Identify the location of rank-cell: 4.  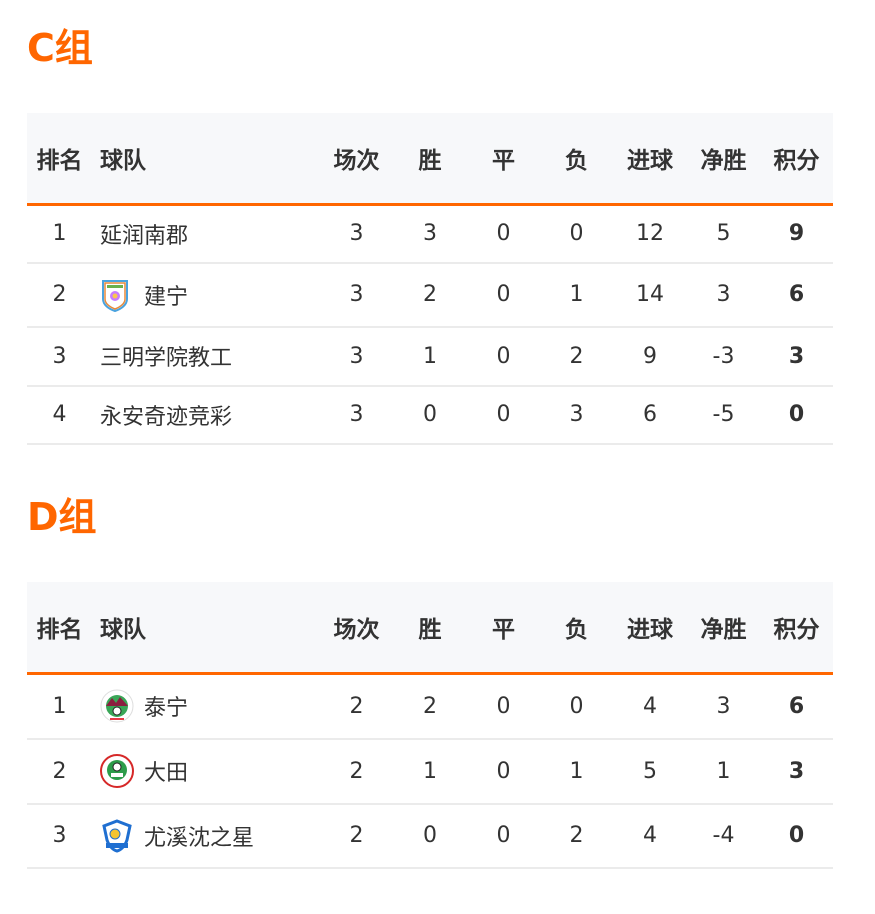
(59, 415).